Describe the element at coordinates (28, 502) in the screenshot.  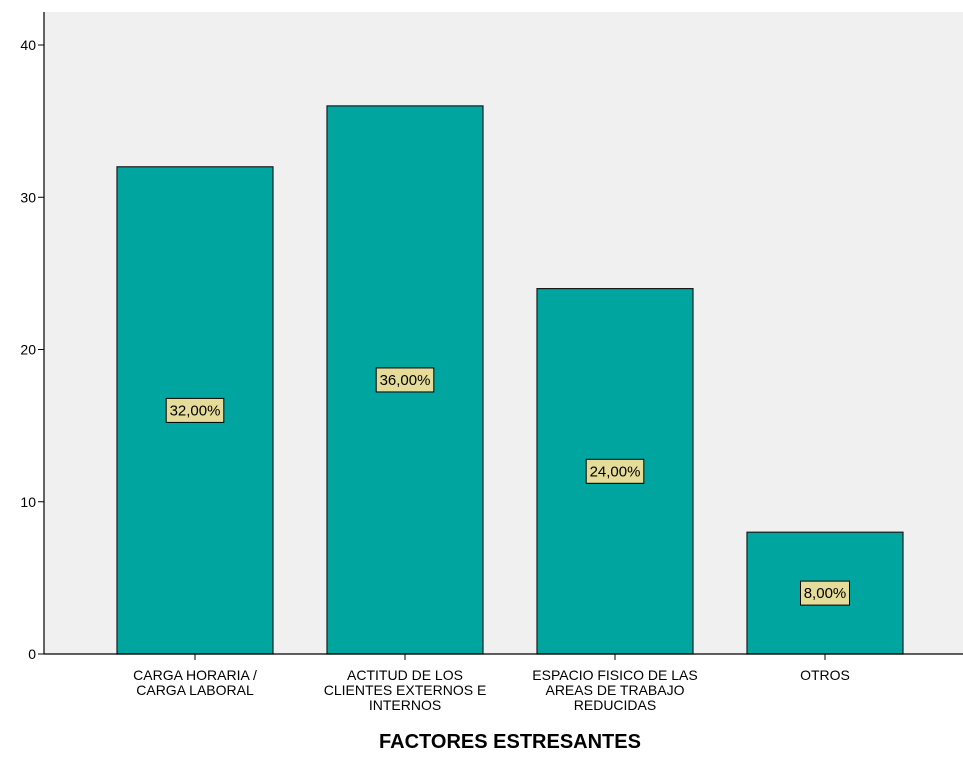
I see `y-tick-label-10: 10` at that location.